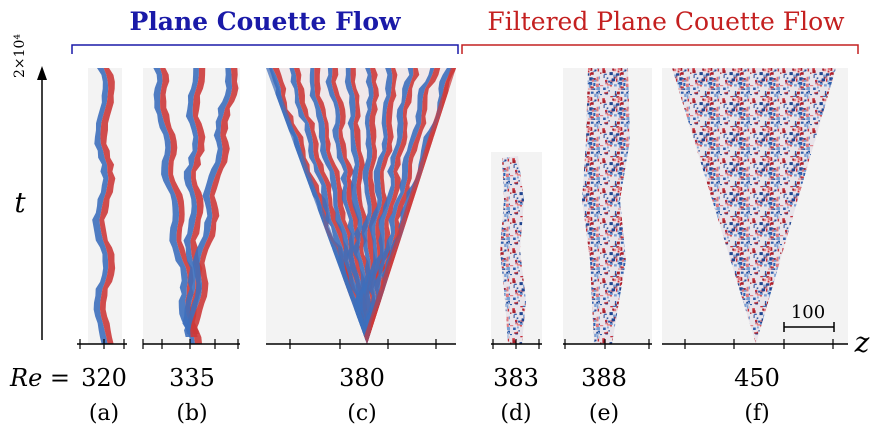 The height and width of the screenshot is (428, 872). I want to click on right-bracket, so click(660, 49).